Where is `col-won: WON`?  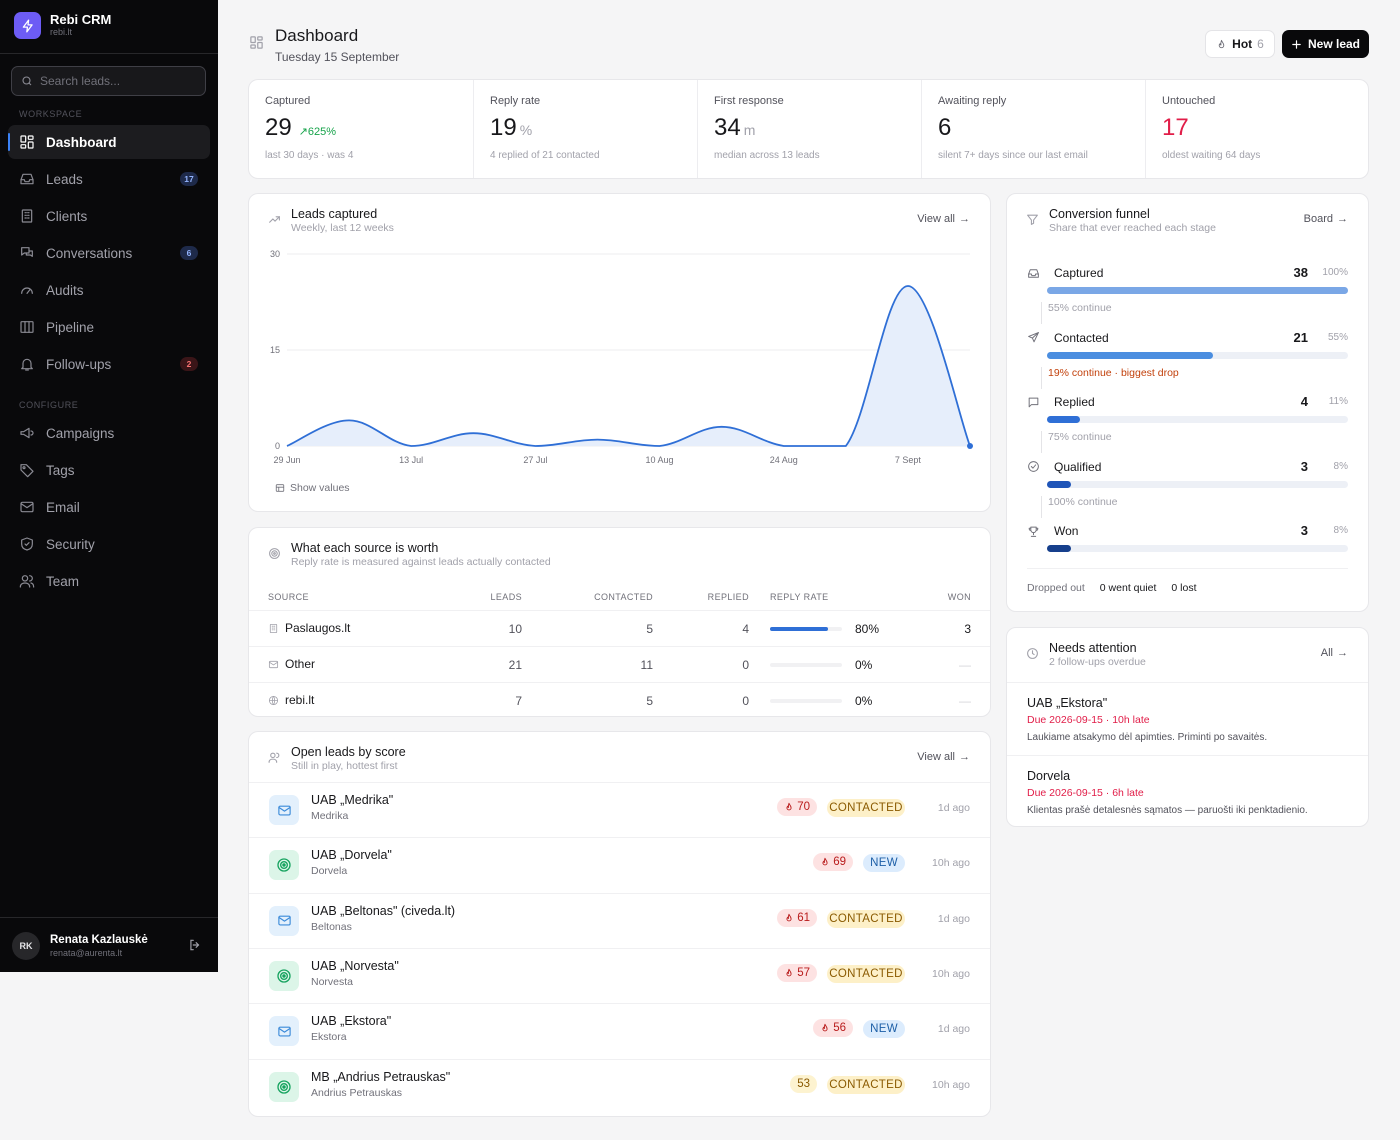 col-won: WON is located at coordinates (959, 597).